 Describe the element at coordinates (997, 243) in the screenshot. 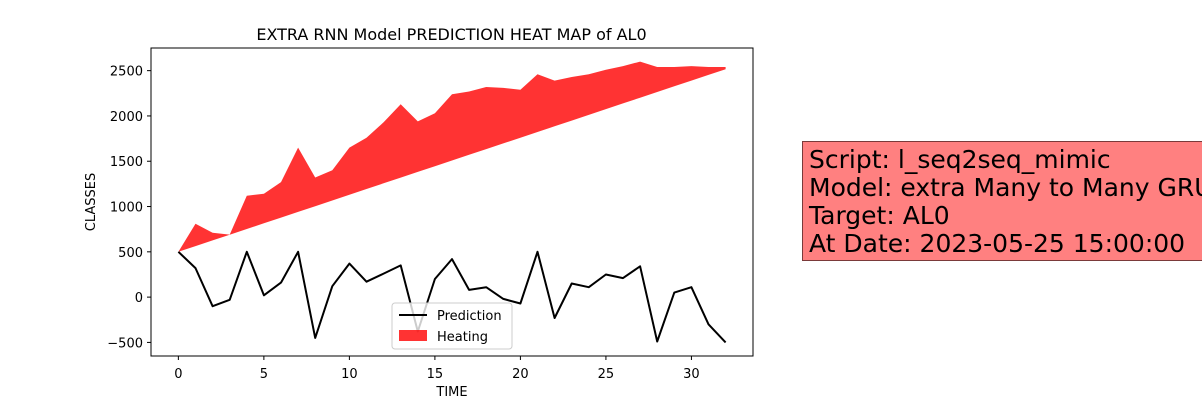

I see `info-date: At Date: 2023-05-25 15:00:00` at that location.